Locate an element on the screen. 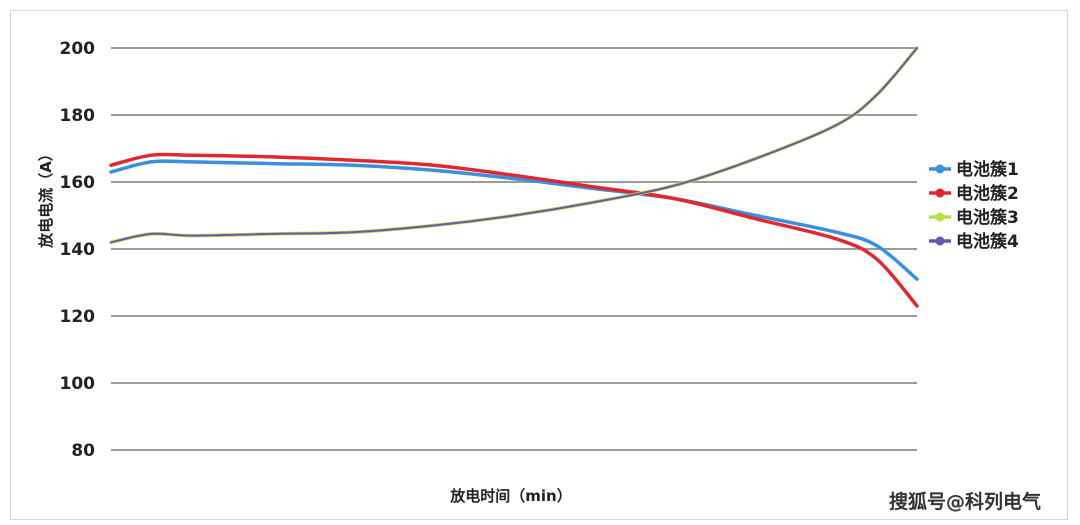 The image size is (1080, 525). y-axis-title: 放电电流（A） is located at coordinates (46, 197).